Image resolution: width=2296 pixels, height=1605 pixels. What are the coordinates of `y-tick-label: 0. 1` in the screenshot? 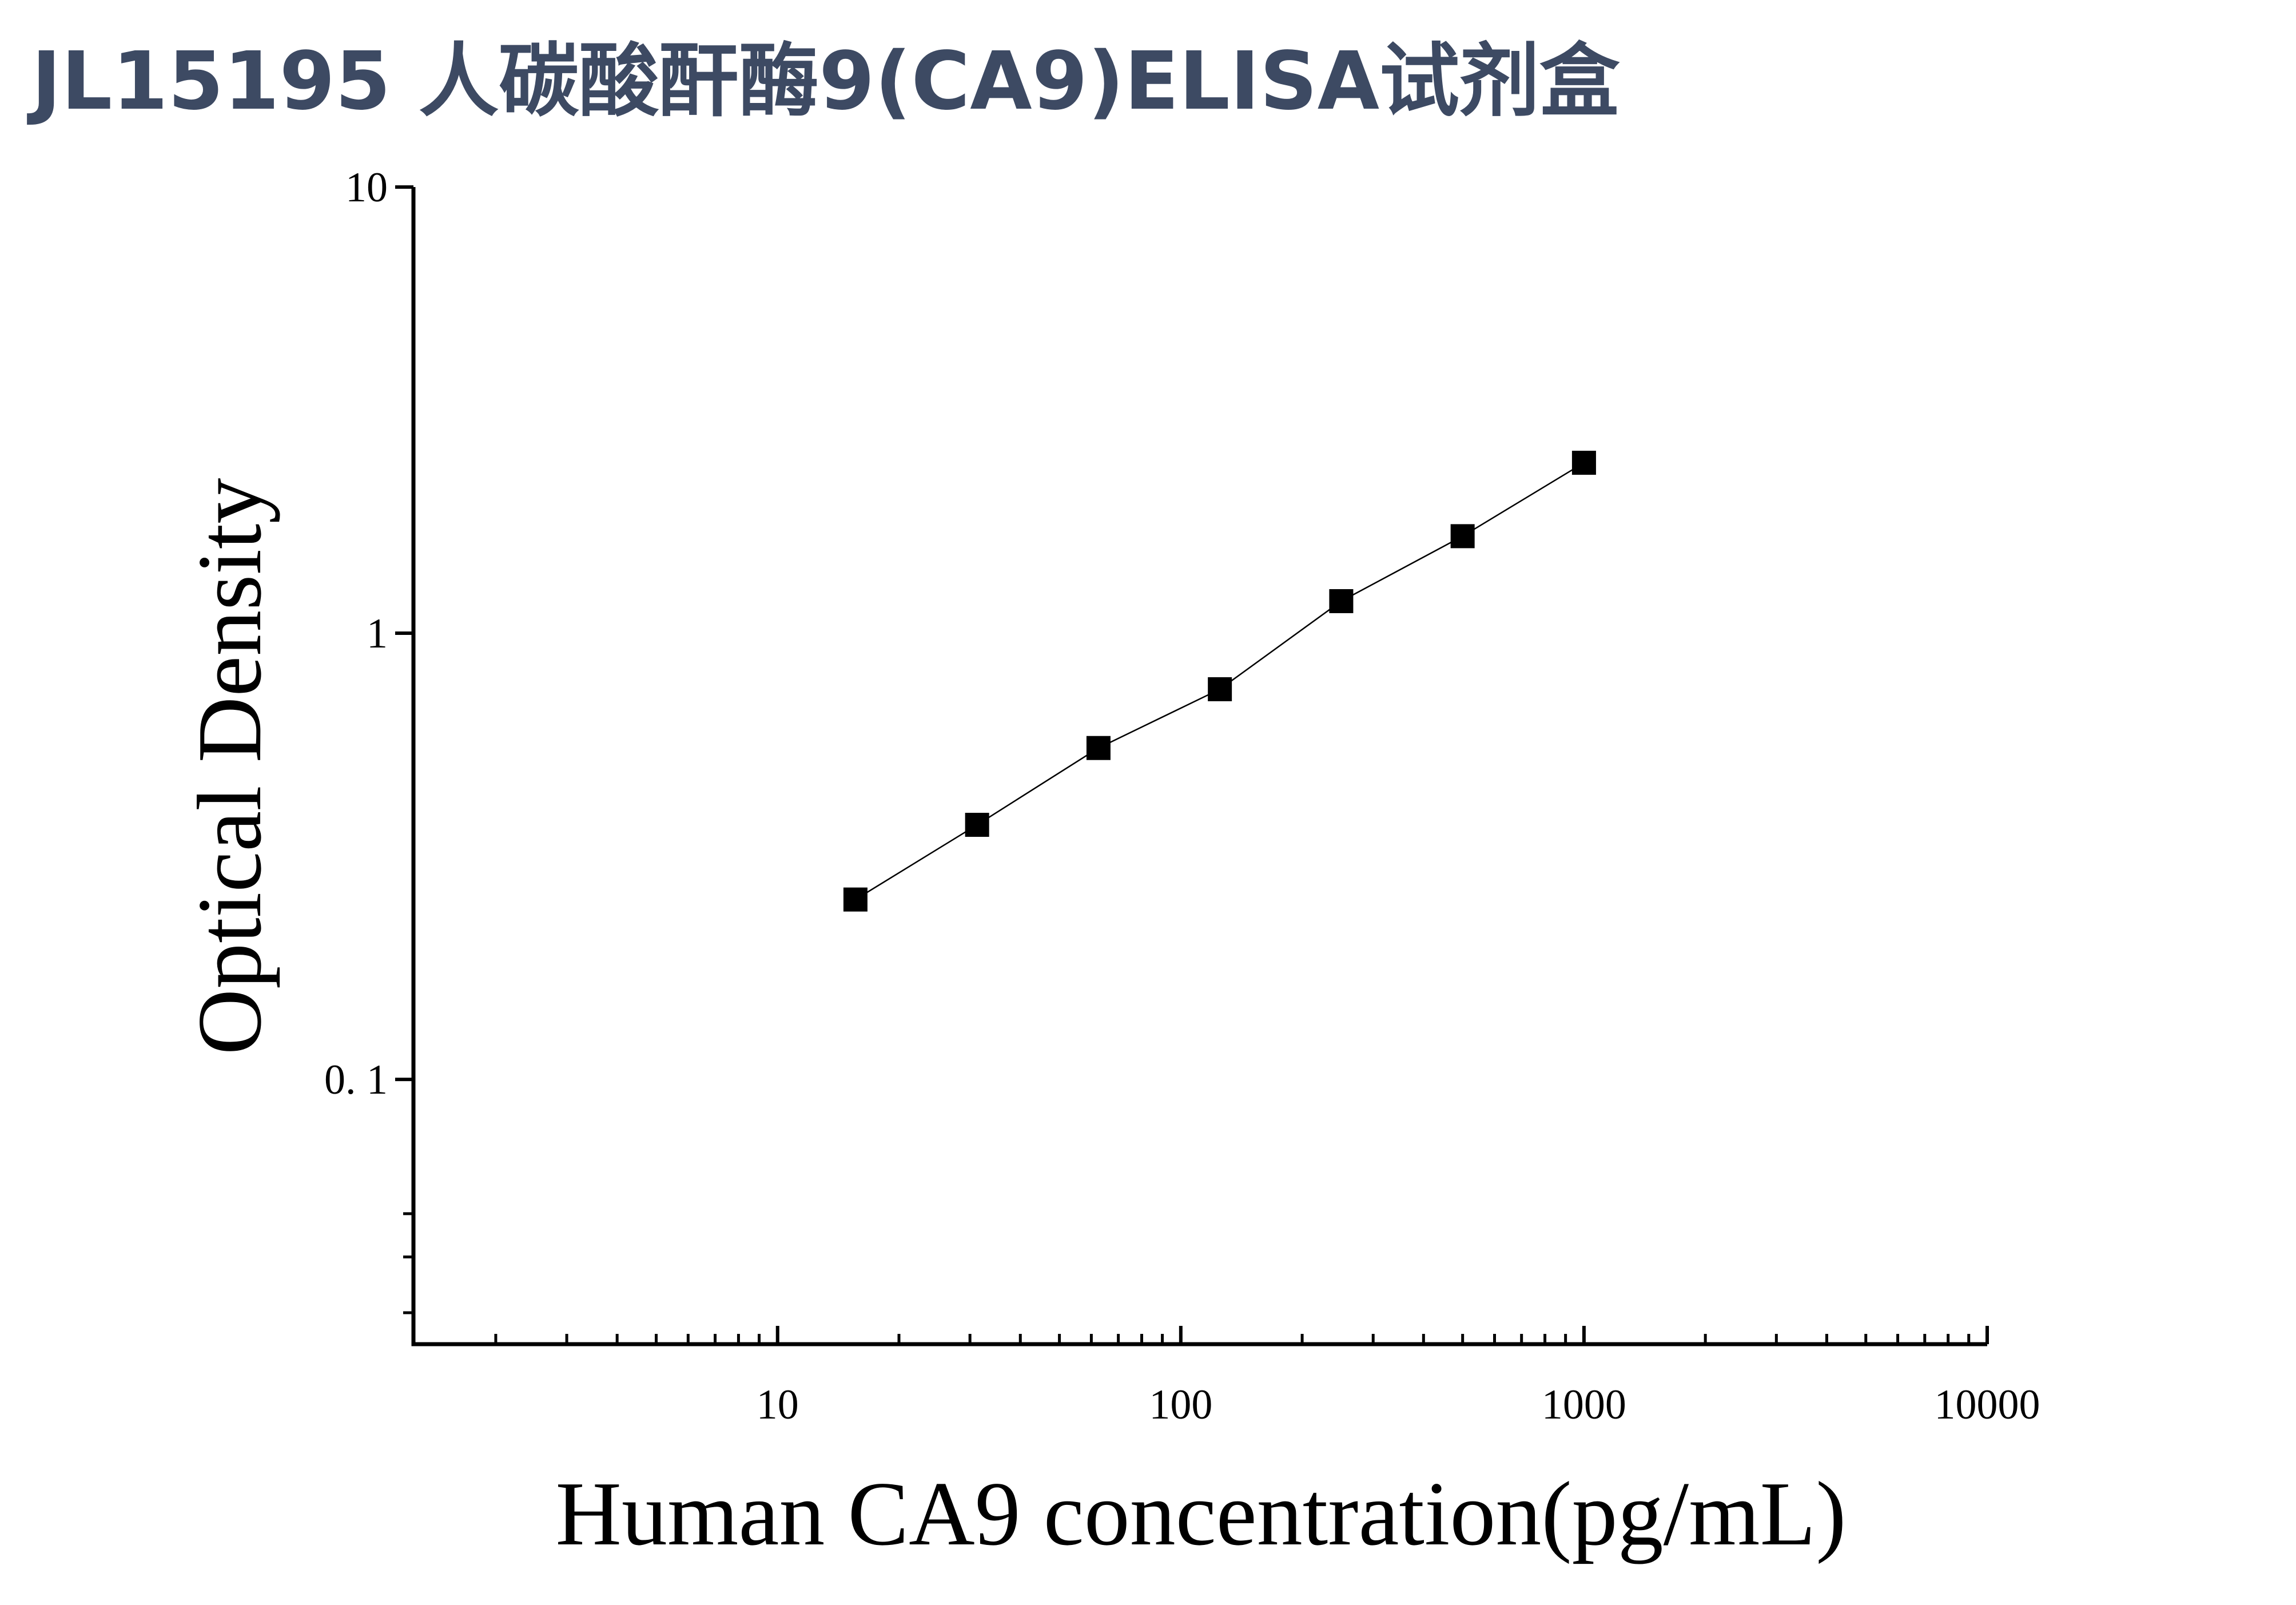 It's located at (356, 1079).